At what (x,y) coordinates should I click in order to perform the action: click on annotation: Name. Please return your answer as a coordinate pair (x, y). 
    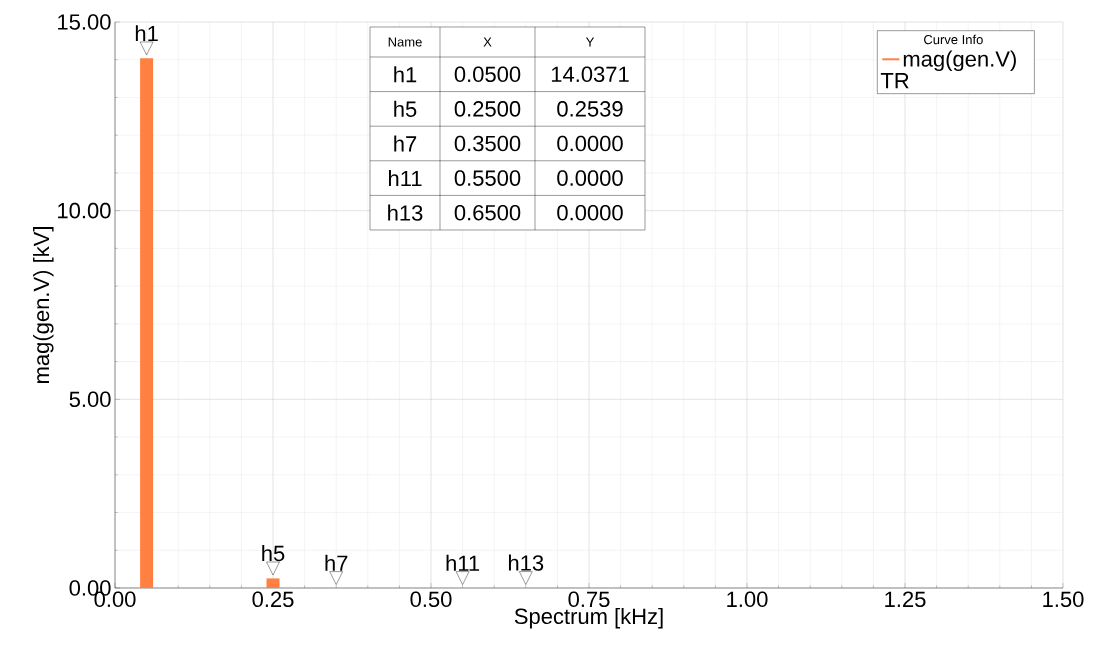
    Looking at the image, I should click on (405, 42).